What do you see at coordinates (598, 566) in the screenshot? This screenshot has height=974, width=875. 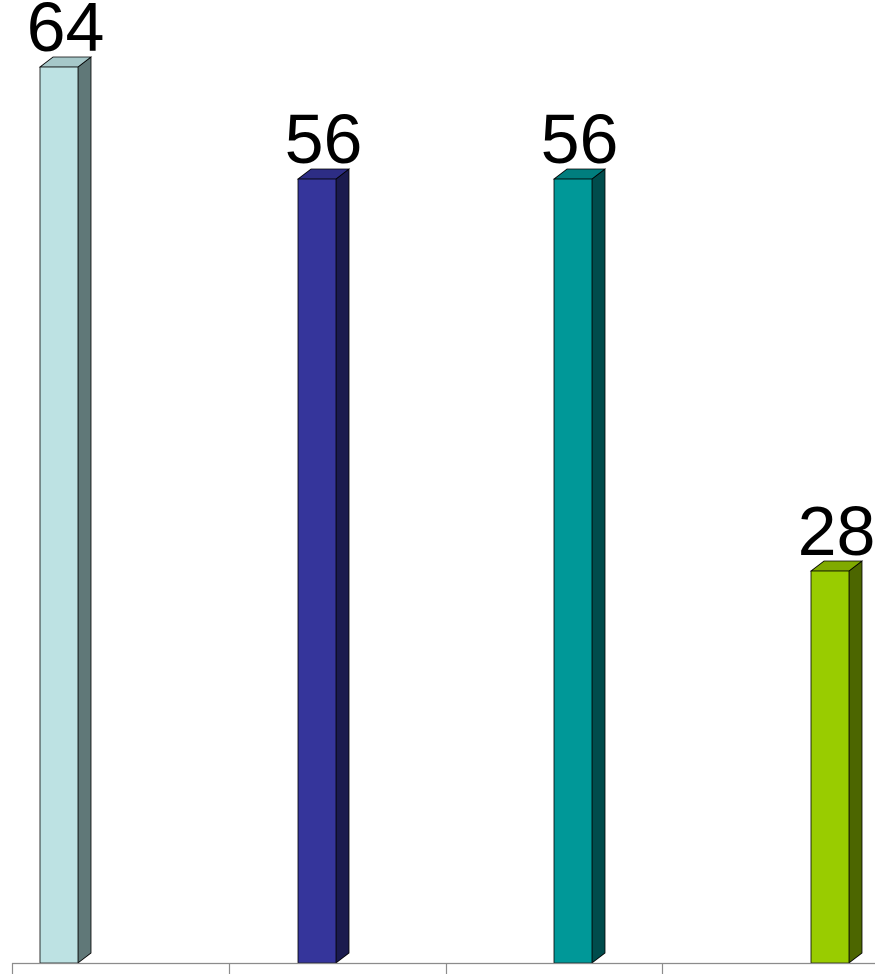 I see `bar-3-side` at bounding box center [598, 566].